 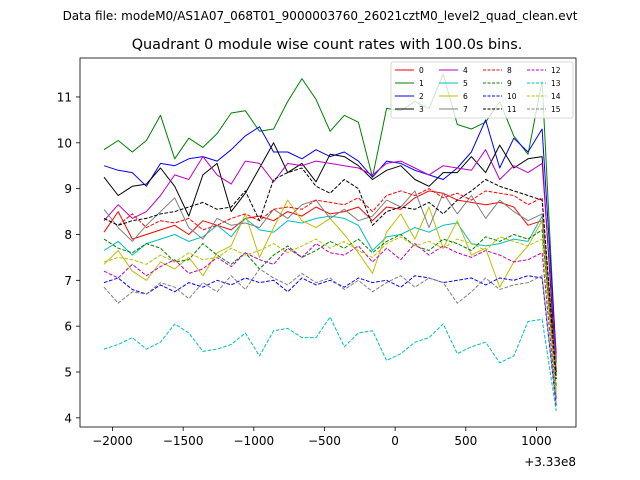 I want to click on y-tick-label: 11, so click(x=64, y=97).